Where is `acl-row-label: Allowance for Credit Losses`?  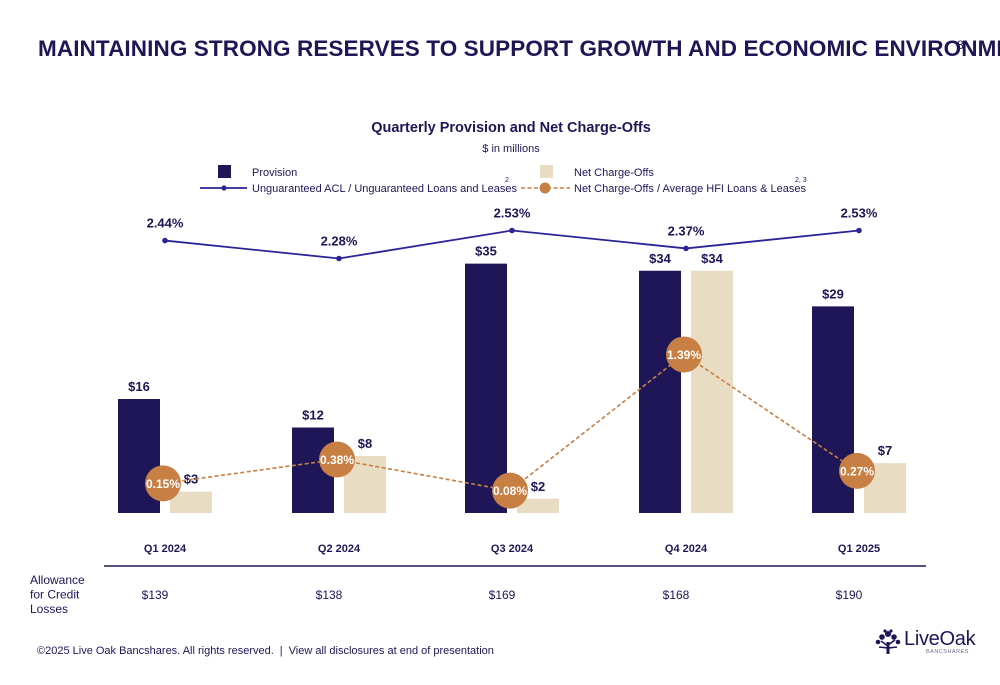 acl-row-label: Allowance for Credit Losses is located at coordinates (57, 594).